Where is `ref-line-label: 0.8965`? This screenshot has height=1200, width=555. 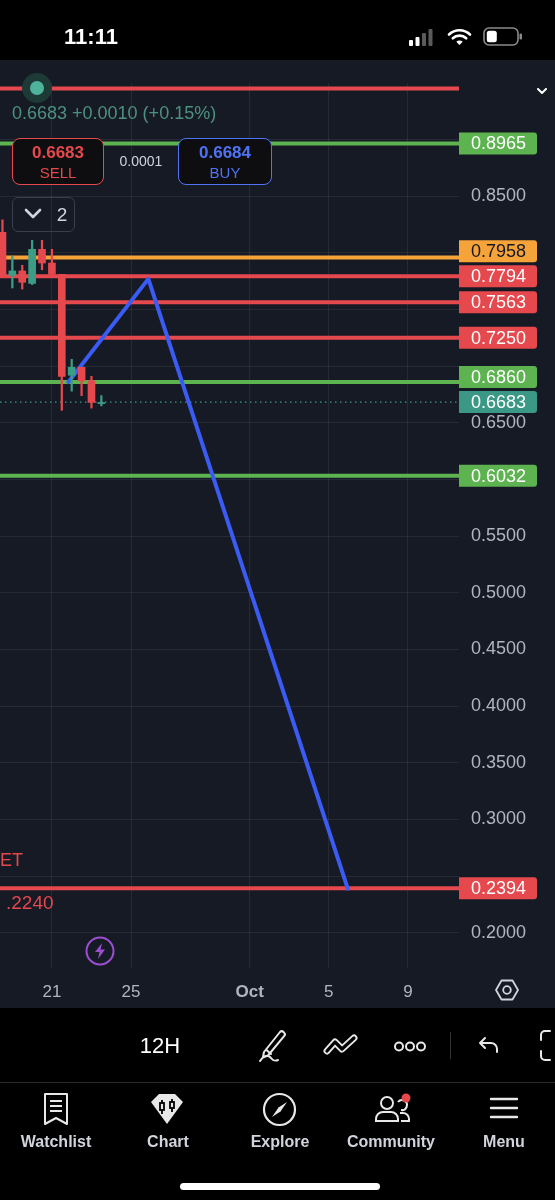 ref-line-label: 0.8965 is located at coordinates (499, 143).